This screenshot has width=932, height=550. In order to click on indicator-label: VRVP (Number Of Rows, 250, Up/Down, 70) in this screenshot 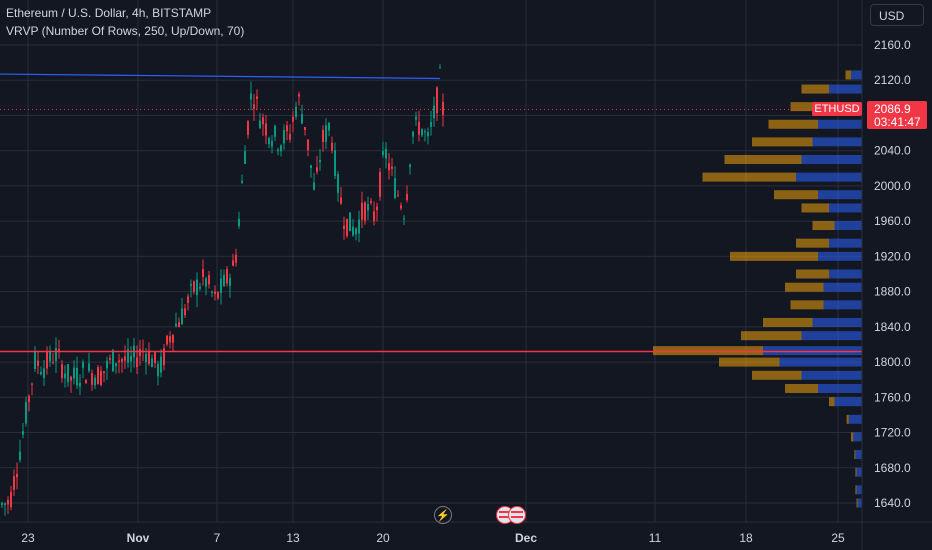, I will do `click(125, 31)`.